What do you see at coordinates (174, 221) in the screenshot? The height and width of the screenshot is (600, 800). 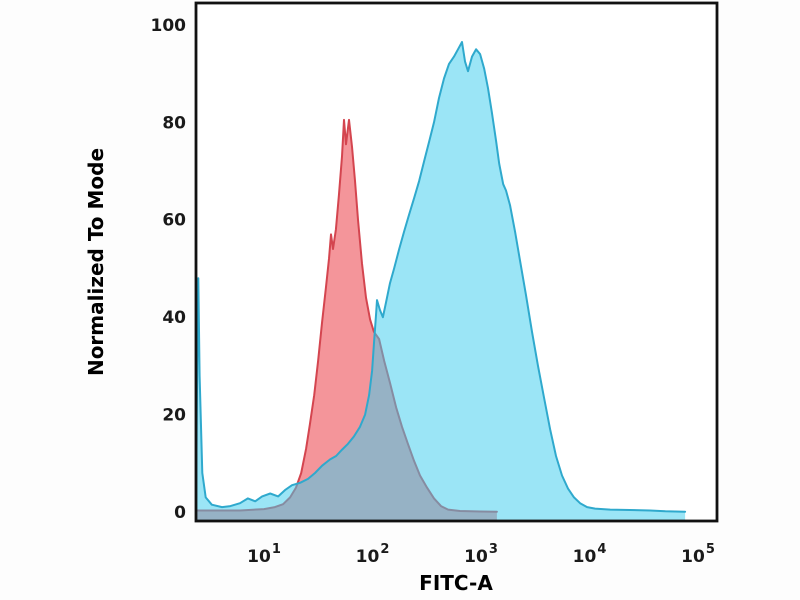 I see `y-tick-label: 60` at bounding box center [174, 221].